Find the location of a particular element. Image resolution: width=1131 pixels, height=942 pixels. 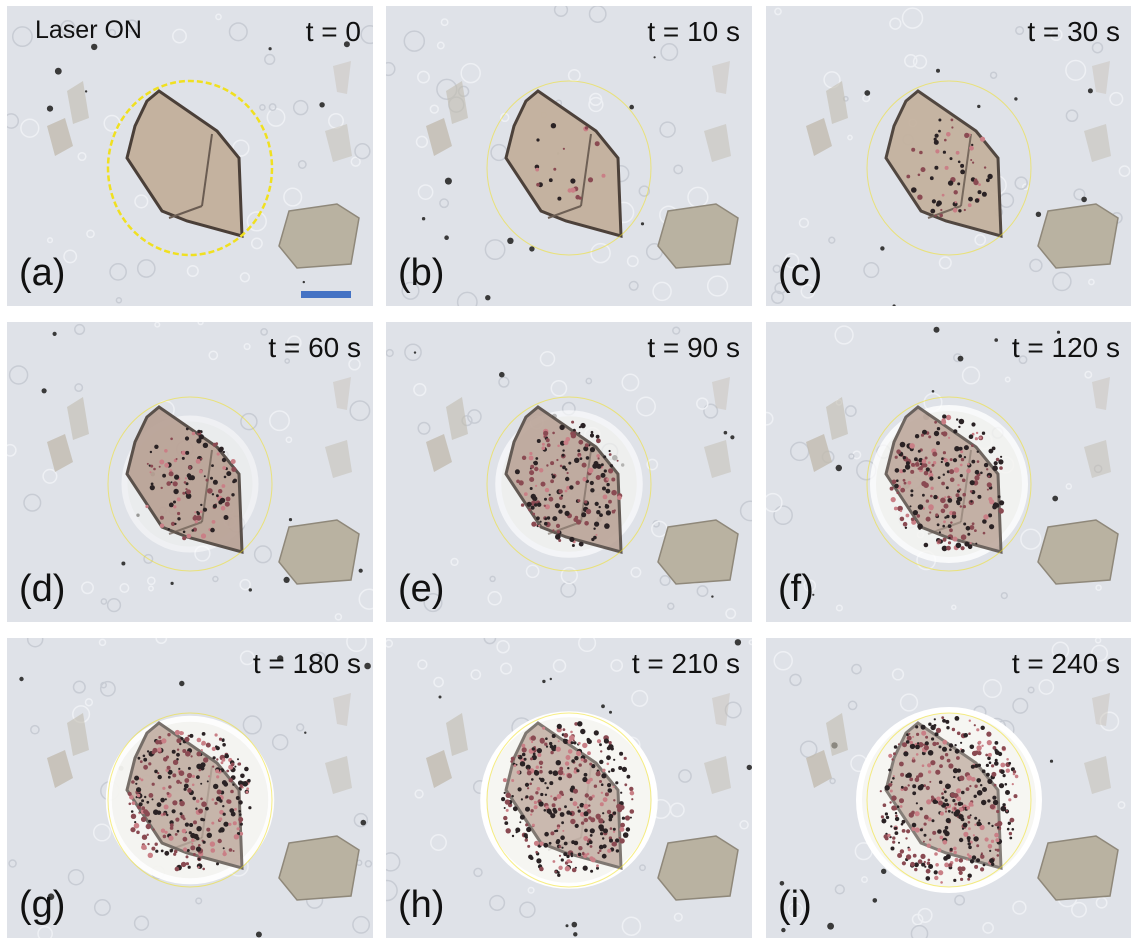

image-panel: t = 30 s (c) is located at coordinates (948, 156).